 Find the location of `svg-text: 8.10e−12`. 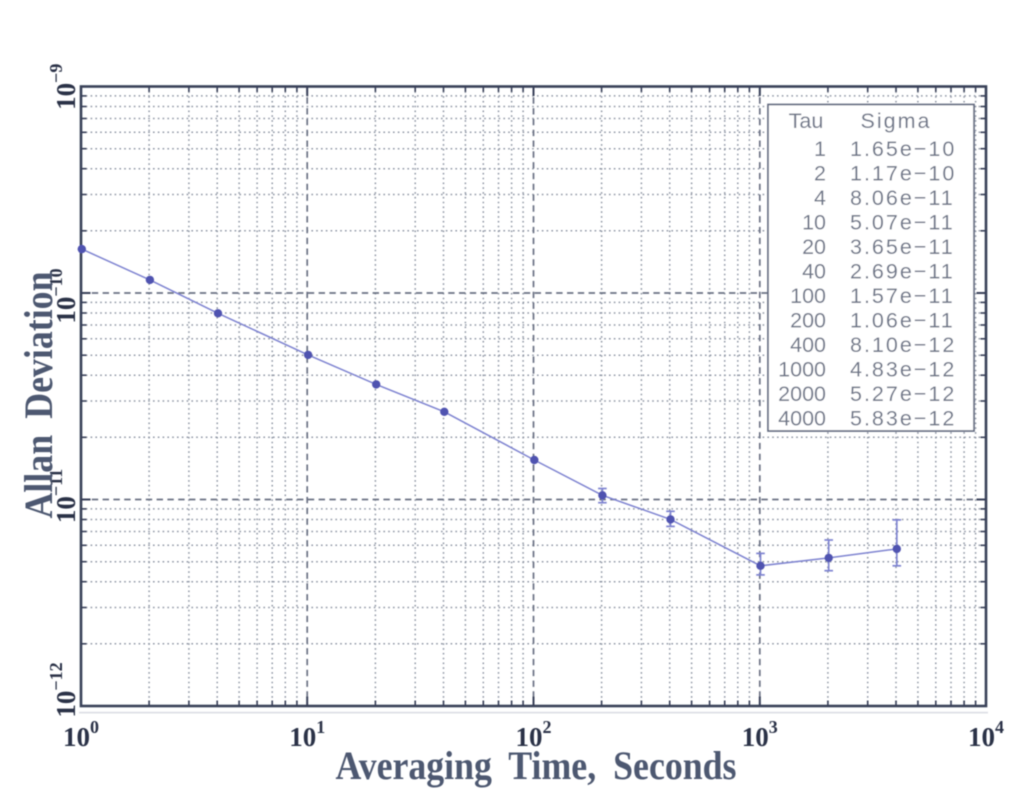

svg-text: 8.10e−12 is located at coordinates (903, 345).